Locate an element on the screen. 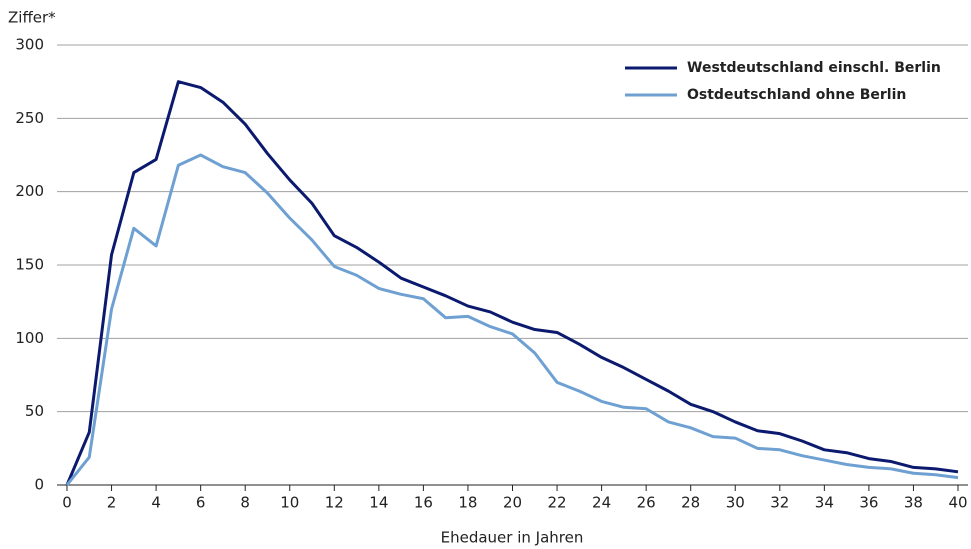  y-tick-label: 250 is located at coordinates (29, 118).